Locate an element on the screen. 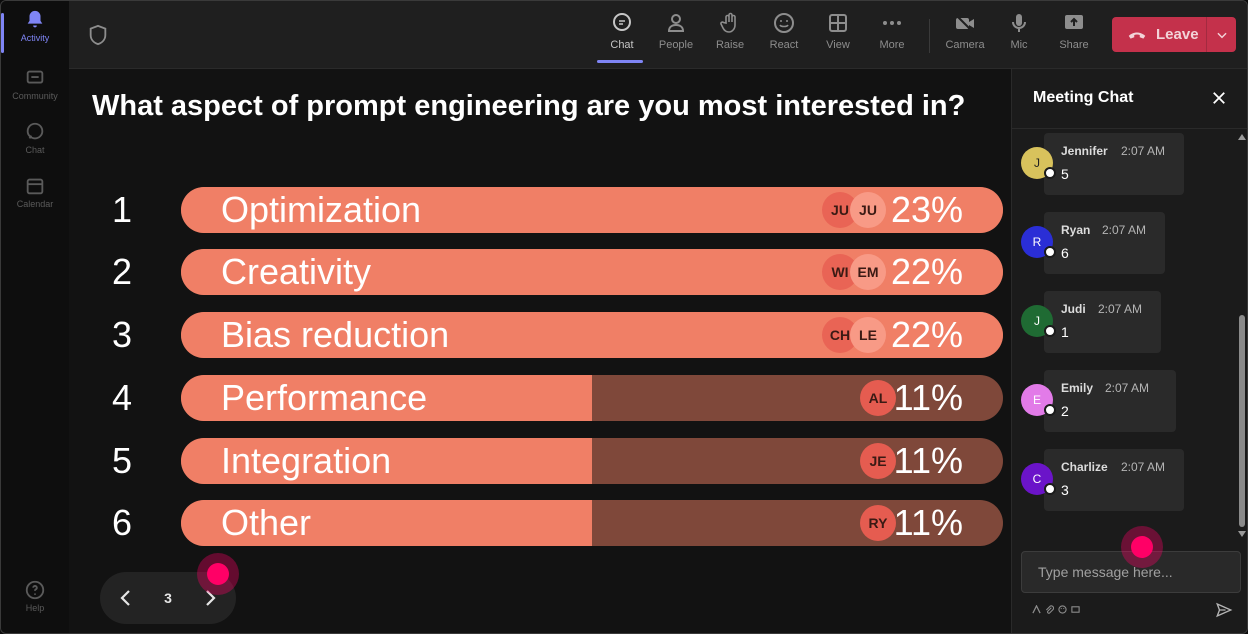  chat-button: Chat is located at coordinates (622, 37).